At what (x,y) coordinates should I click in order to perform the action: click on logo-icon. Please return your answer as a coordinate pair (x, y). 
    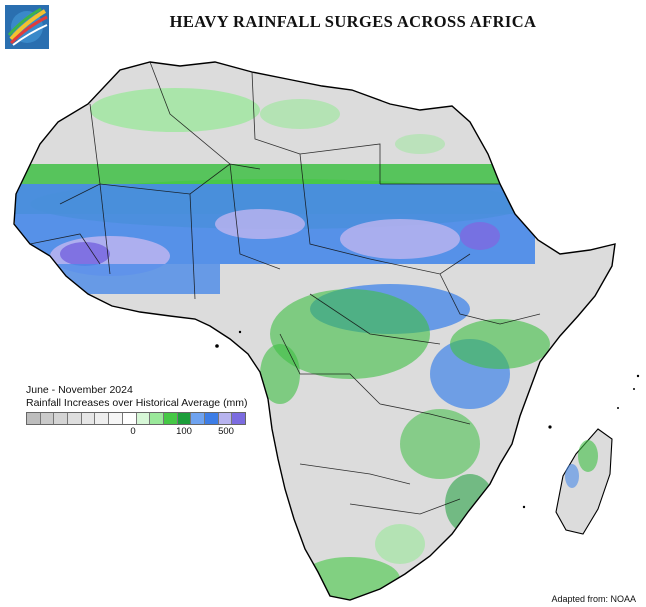
    Looking at the image, I should click on (27, 27).